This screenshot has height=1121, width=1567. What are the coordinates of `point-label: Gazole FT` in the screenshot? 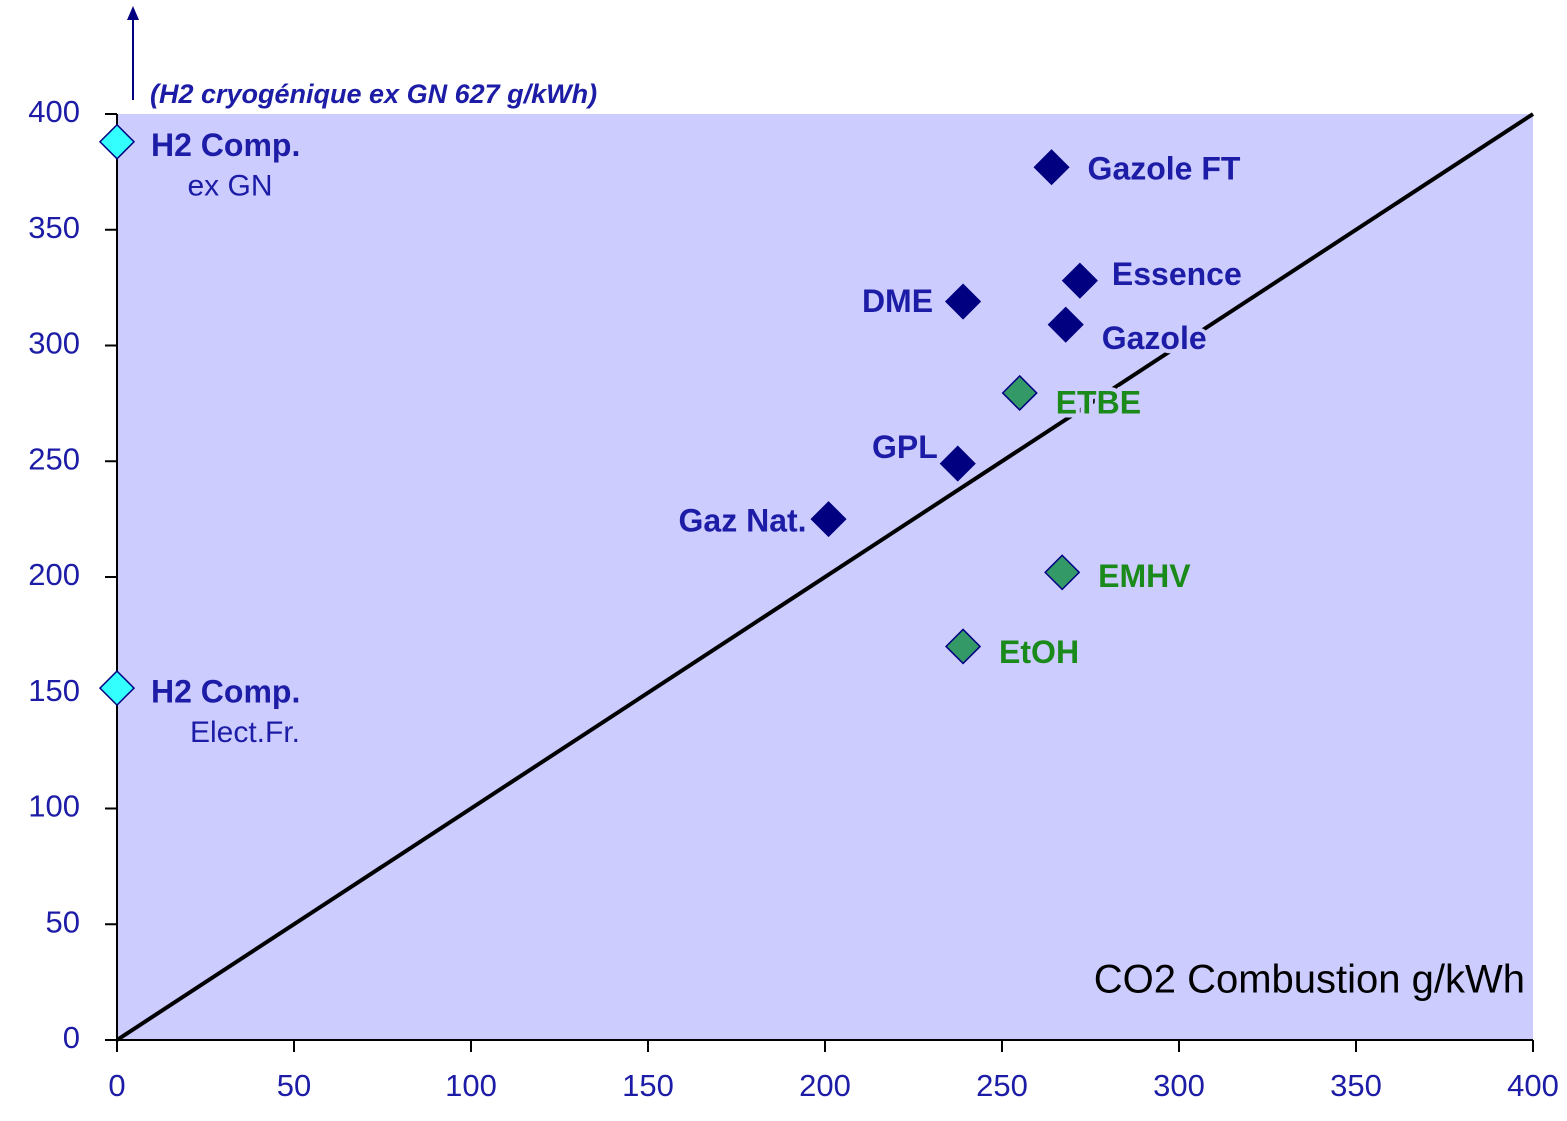 It's located at (1164, 169).